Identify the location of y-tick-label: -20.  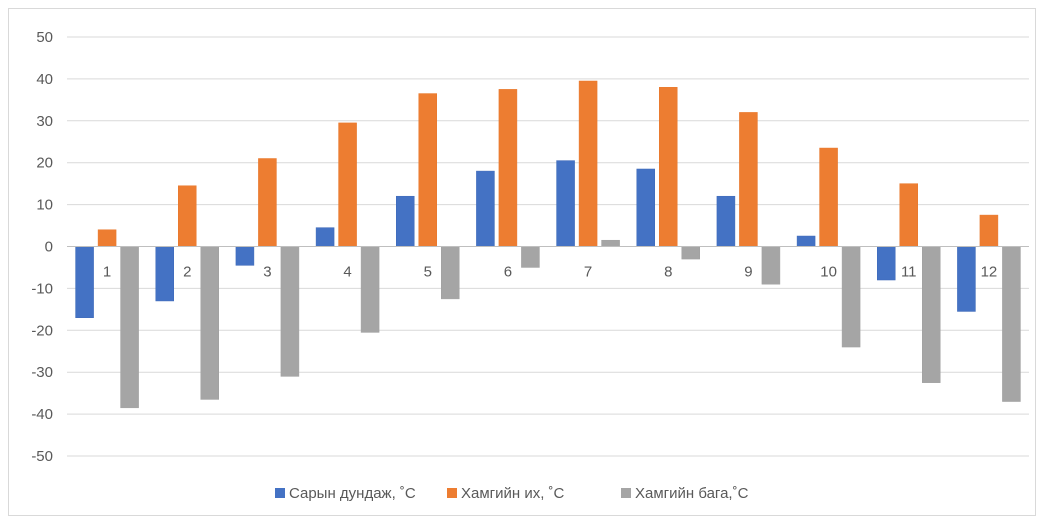
(42, 330).